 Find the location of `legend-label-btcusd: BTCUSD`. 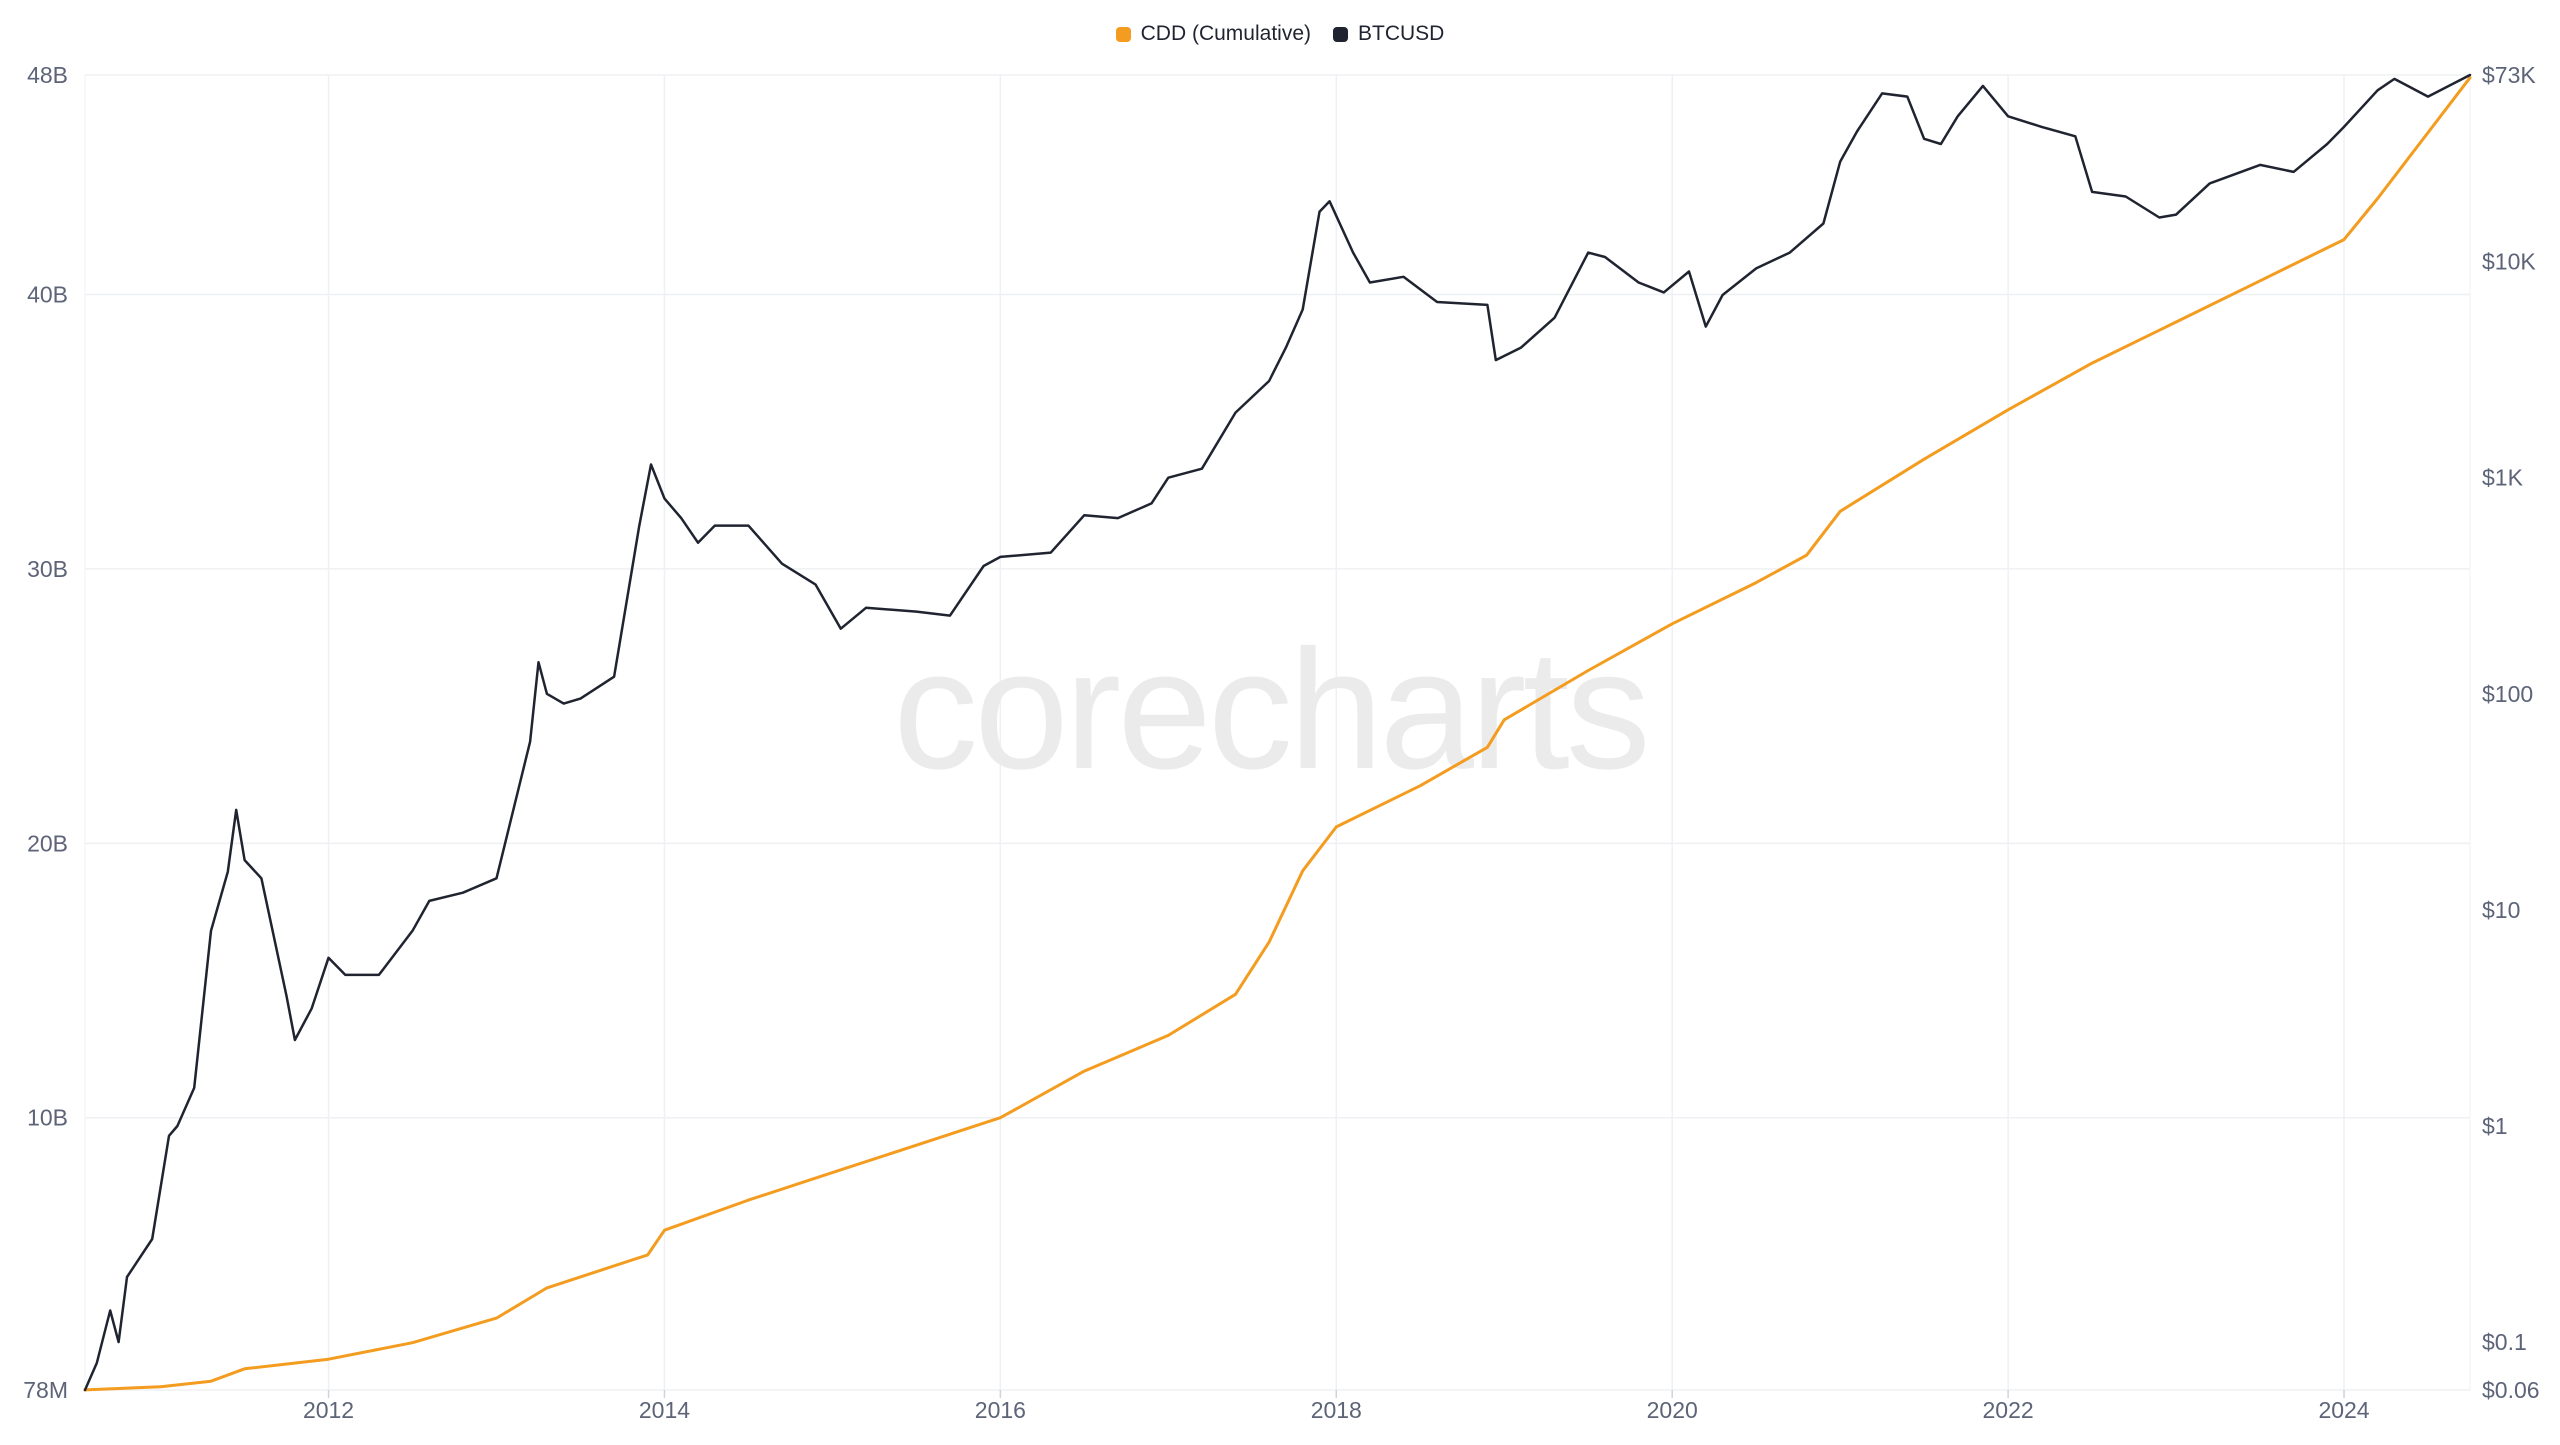

legend-label-btcusd: BTCUSD is located at coordinates (1401, 33).